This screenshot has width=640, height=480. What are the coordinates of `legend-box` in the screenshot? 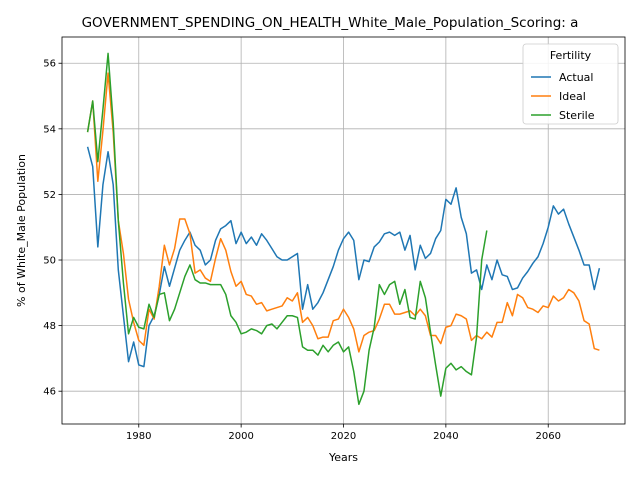 It's located at (570, 84).